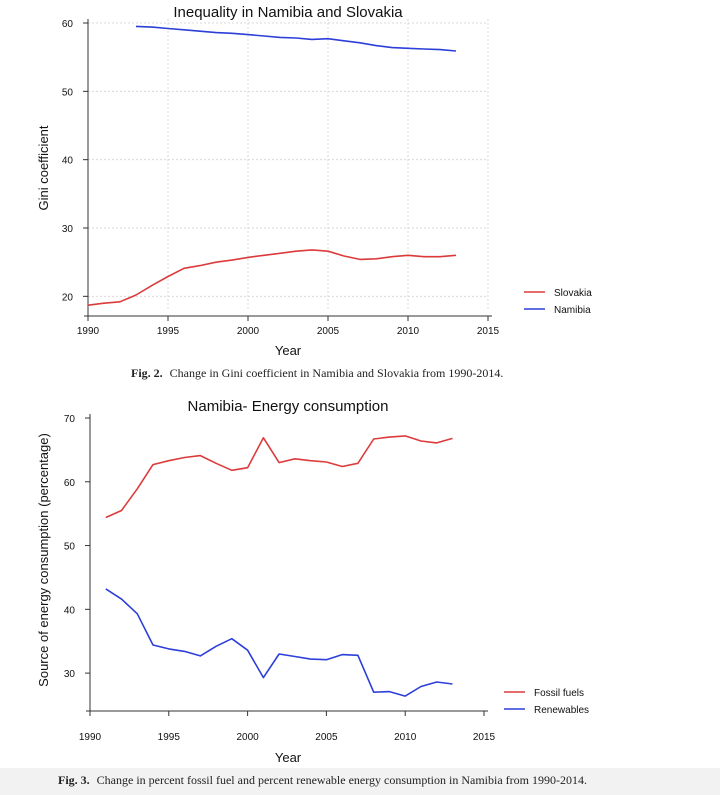 The image size is (720, 795). I want to click on series-line-fossil-fuels, so click(279, 477).